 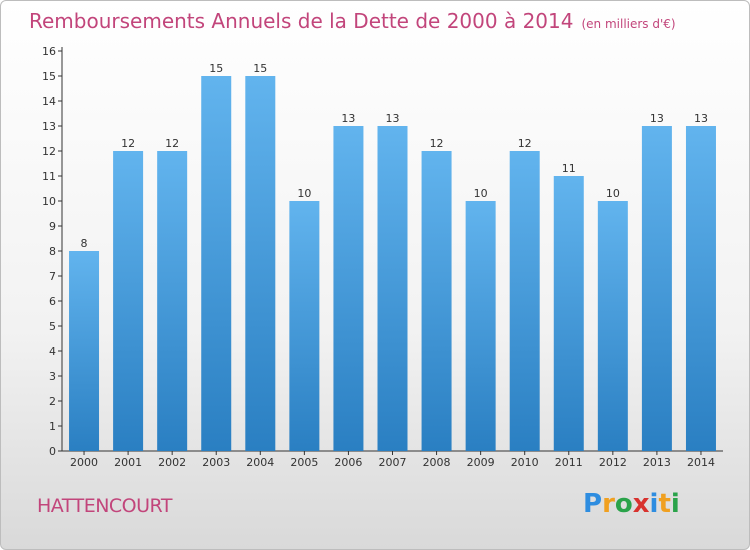 What do you see at coordinates (437, 143) in the screenshot?
I see `value-label-2008: 12` at bounding box center [437, 143].